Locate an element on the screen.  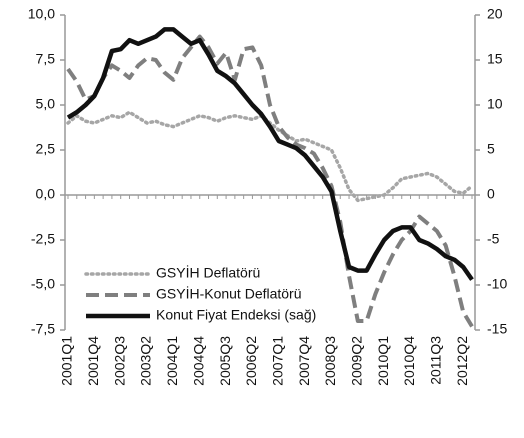
y-tick-label: 10,0 is located at coordinates (41, 14).